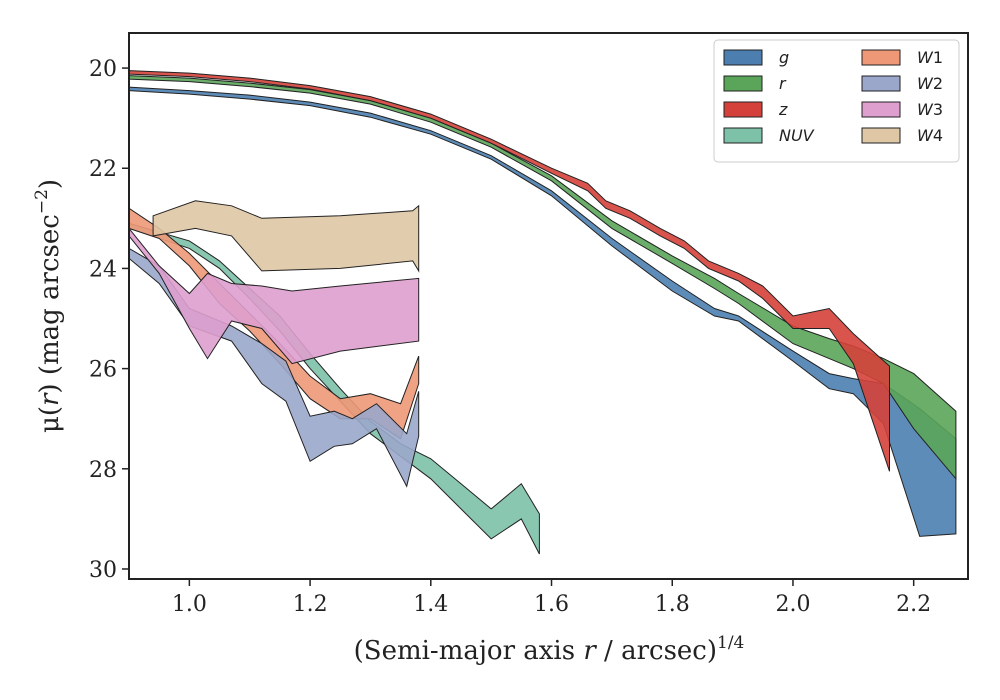 The image size is (1000, 700). I want to click on y-tick-label: 30, so click(103, 570).